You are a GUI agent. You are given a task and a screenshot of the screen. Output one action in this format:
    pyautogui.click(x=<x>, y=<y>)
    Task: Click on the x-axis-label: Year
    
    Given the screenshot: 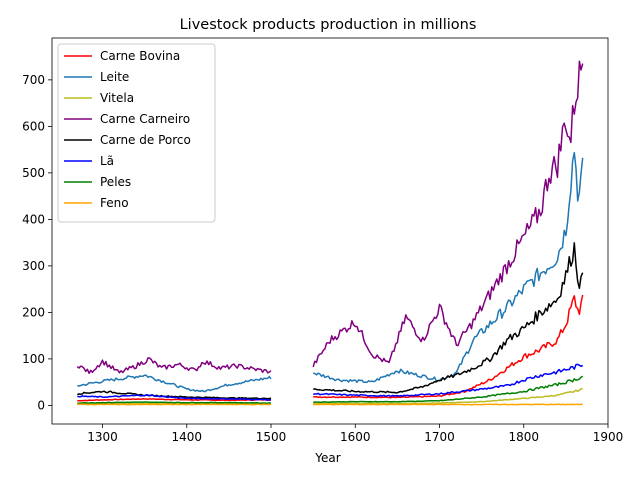 What is the action you would take?
    pyautogui.click(x=327, y=458)
    